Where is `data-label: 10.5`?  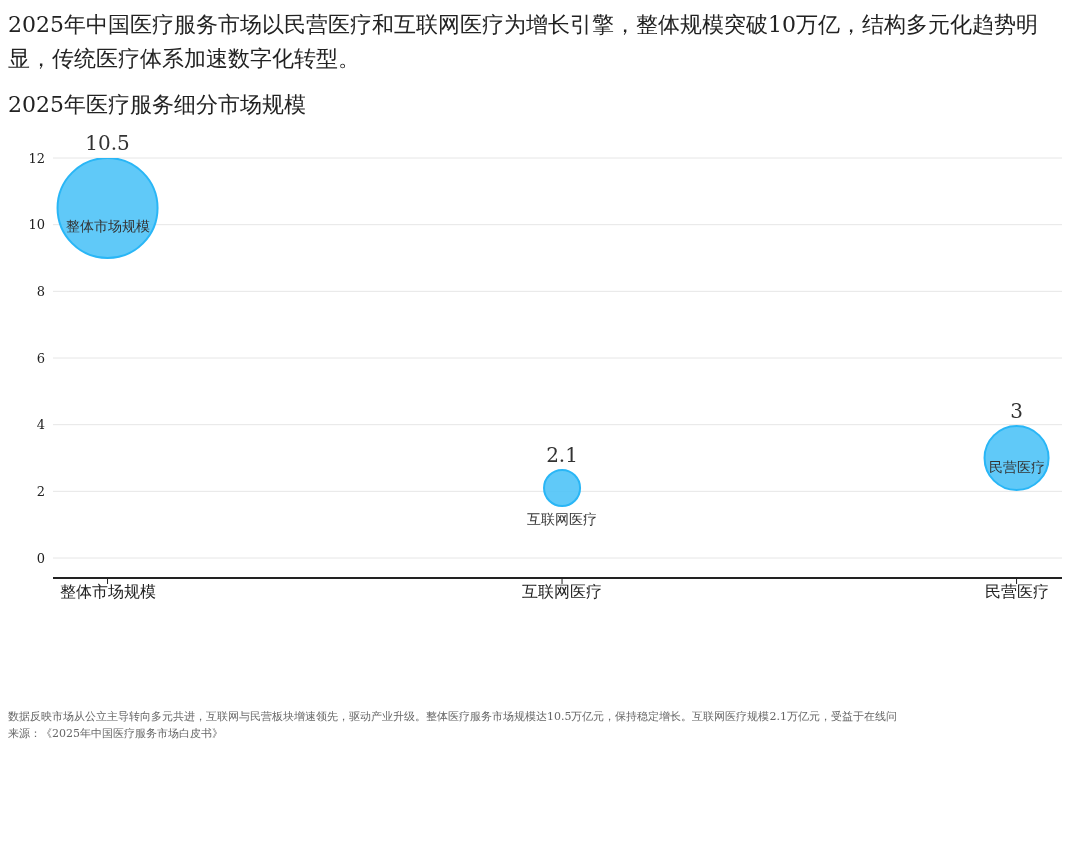 data-label: 10.5 is located at coordinates (107, 143).